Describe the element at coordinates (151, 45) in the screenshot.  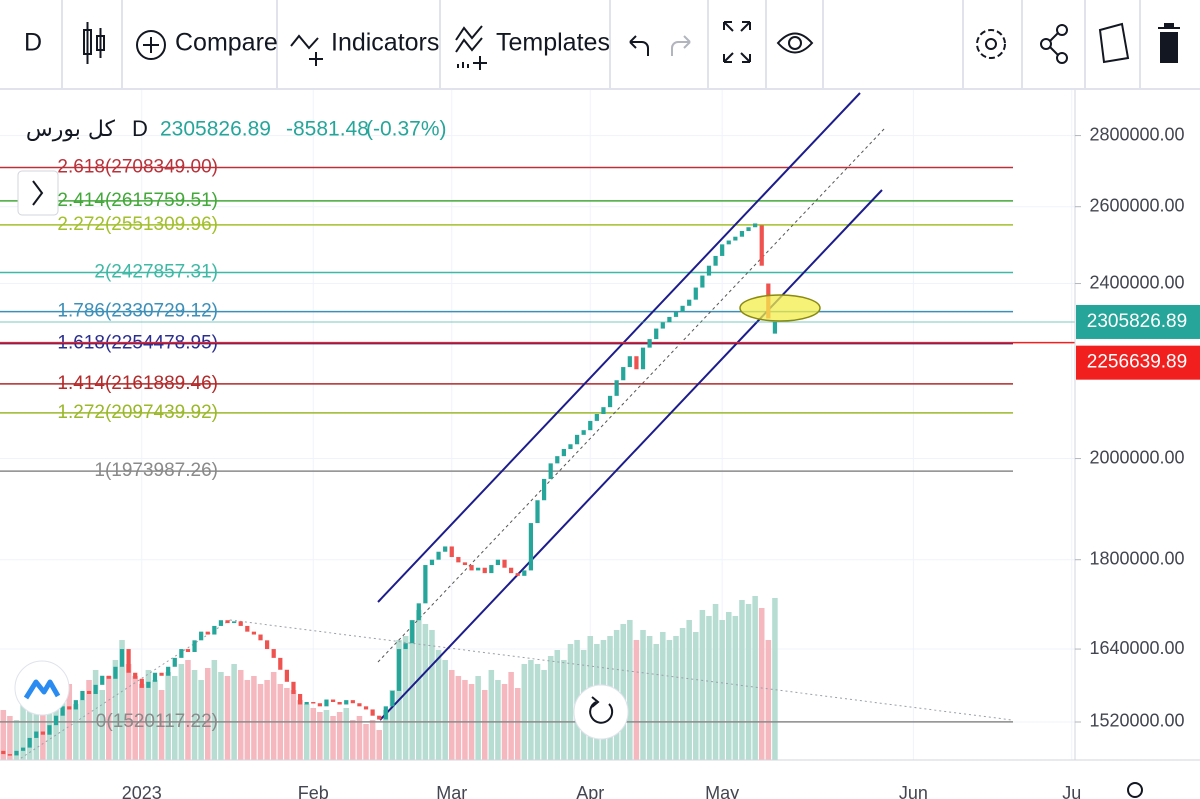
I see `plus-icon` at that location.